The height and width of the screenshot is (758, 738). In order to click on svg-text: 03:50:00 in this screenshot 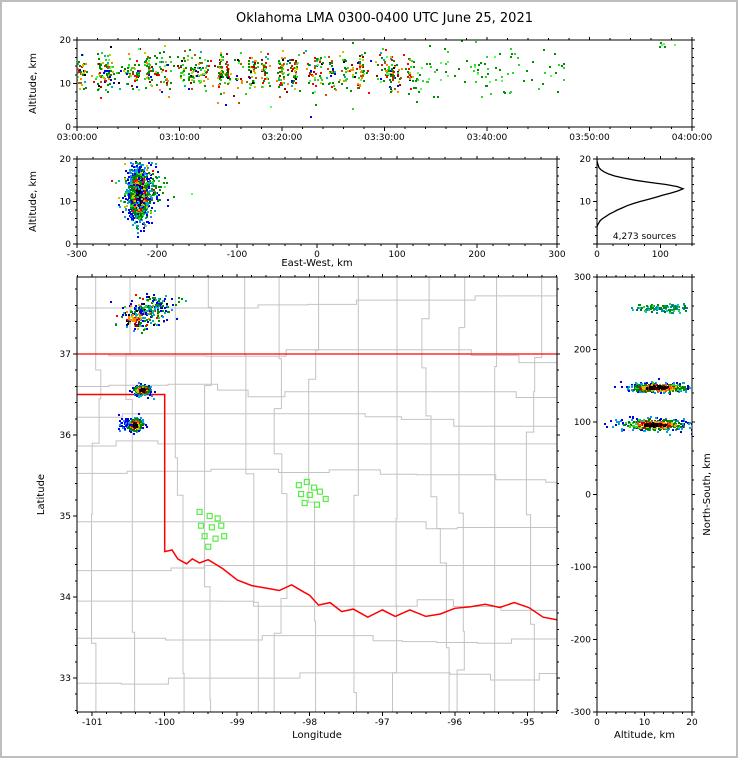, I will do `click(589, 138)`.